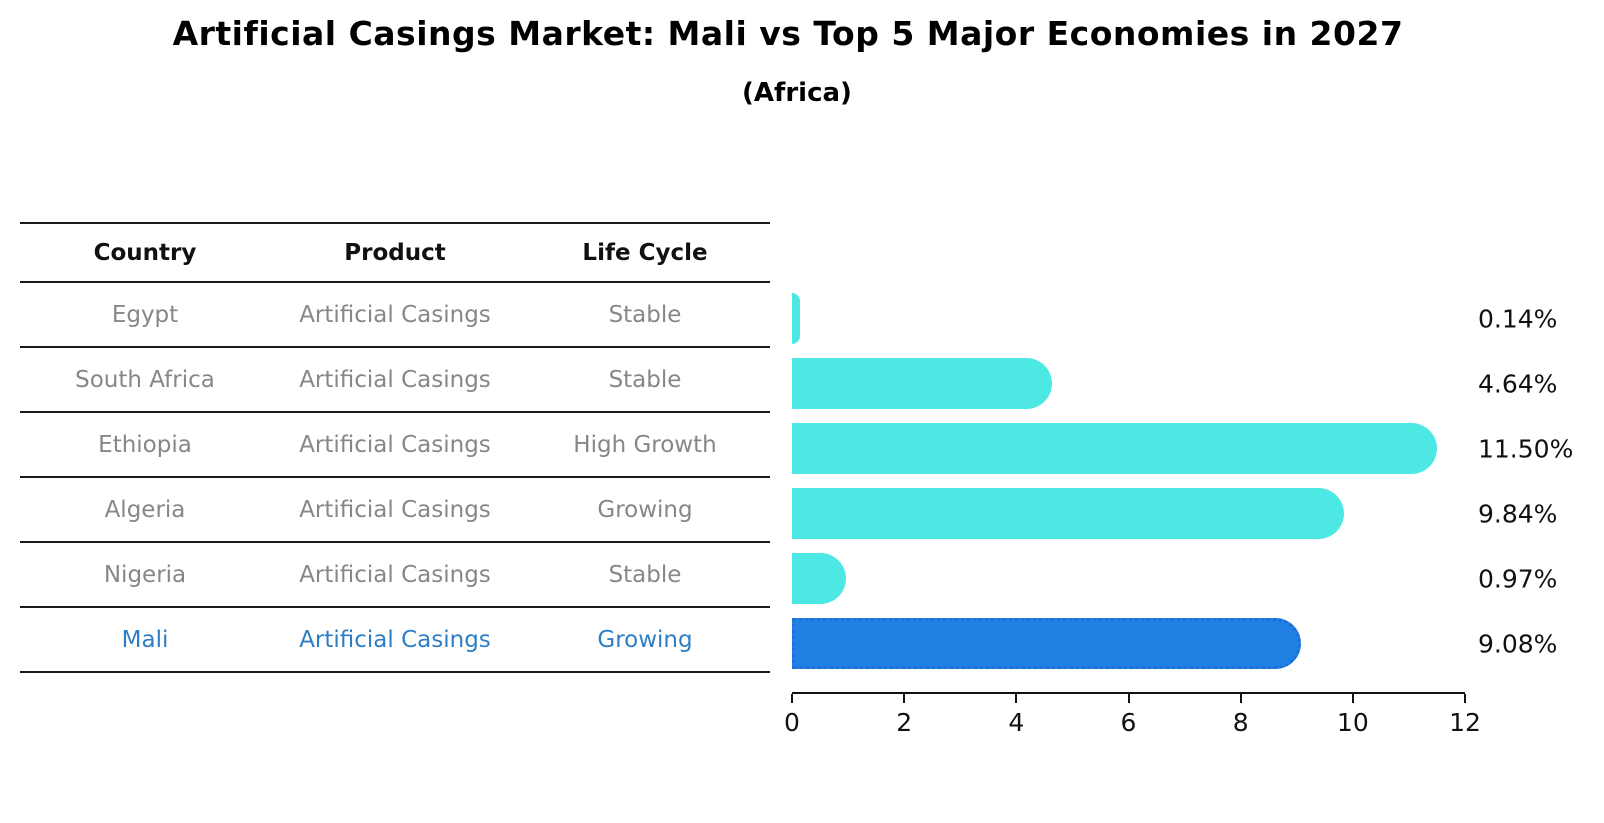 The width and height of the screenshot is (1604, 823). What do you see at coordinates (1518, 383) in the screenshot?
I see `value-label: 4.64%` at bounding box center [1518, 383].